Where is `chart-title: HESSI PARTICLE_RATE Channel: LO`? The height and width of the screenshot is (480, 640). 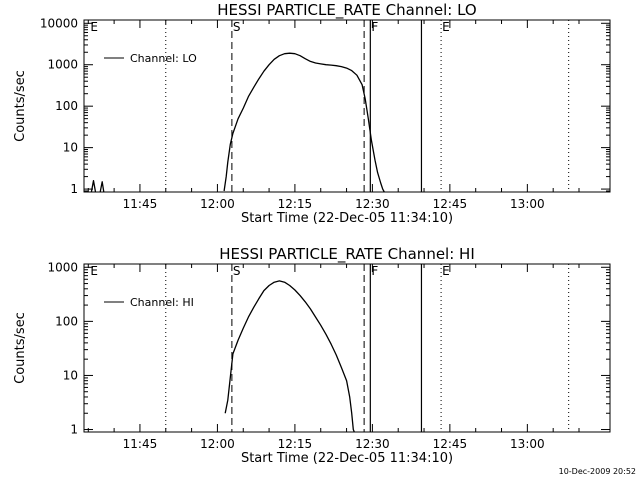 chart-title: HESSI PARTICLE_RATE Channel: LO is located at coordinates (346, 10).